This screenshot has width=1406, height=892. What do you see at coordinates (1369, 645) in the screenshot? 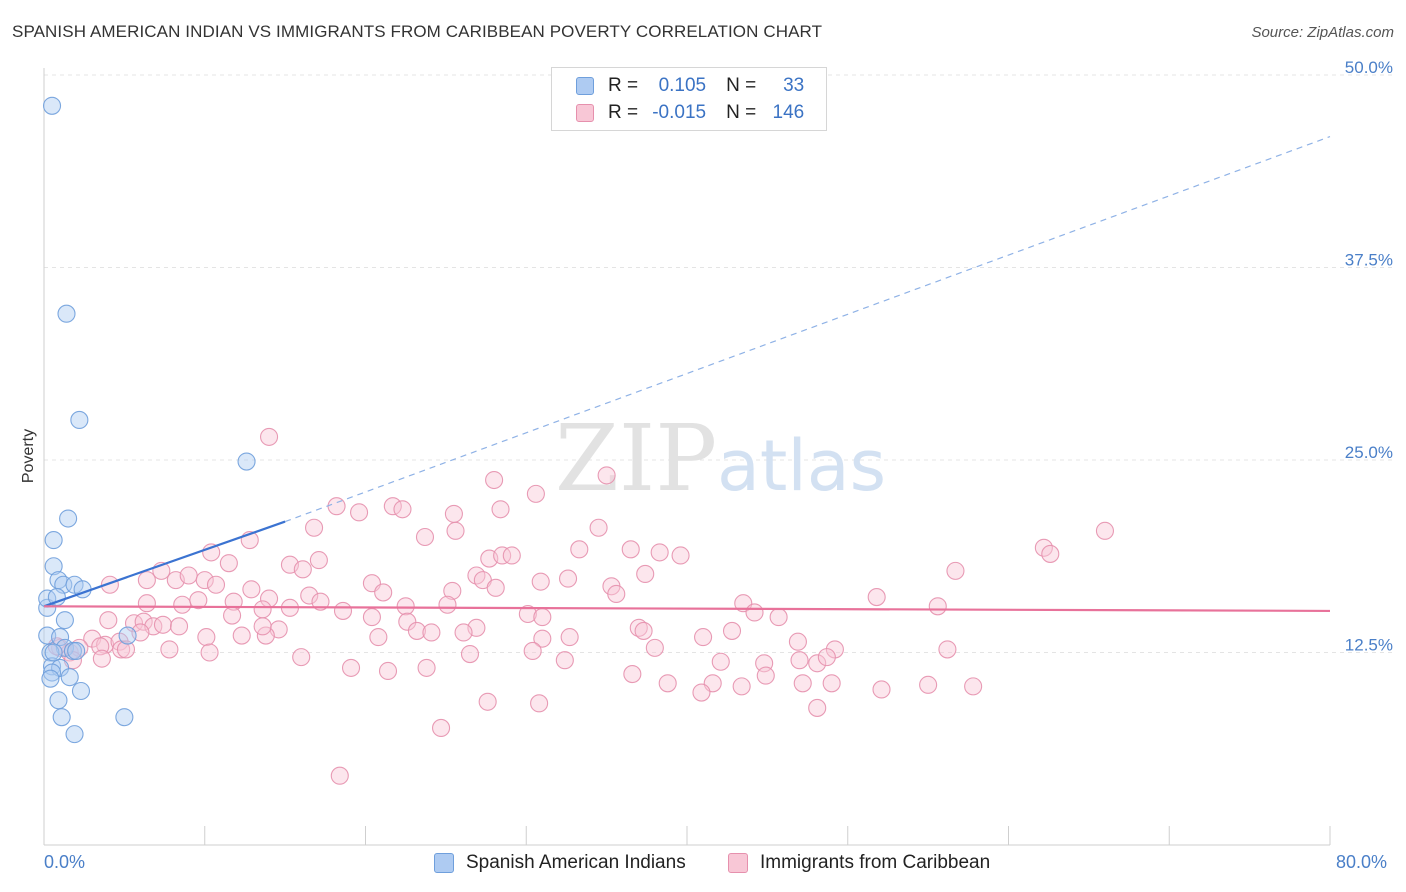
I see `y-tick-label: 12.5%` at bounding box center [1369, 645].